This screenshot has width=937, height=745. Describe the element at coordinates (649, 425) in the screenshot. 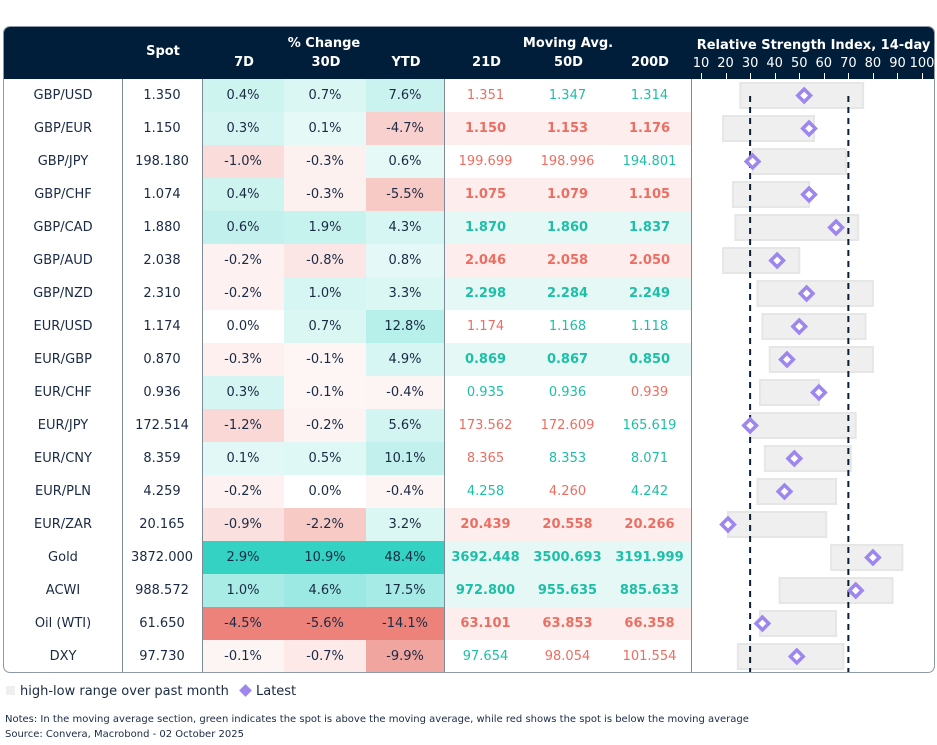

I see `ma-200d: 165.619` at that location.